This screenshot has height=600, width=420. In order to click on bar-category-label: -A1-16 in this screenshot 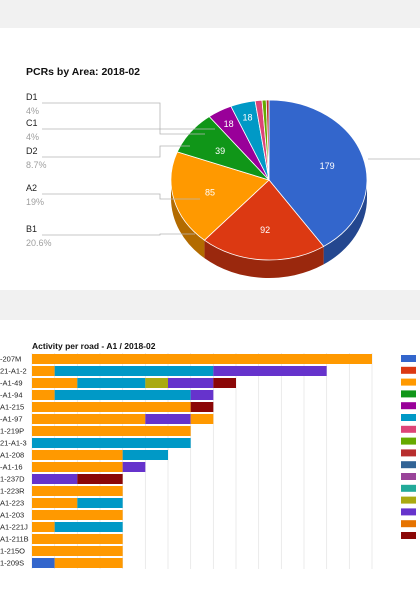, I will do `click(11, 467)`.